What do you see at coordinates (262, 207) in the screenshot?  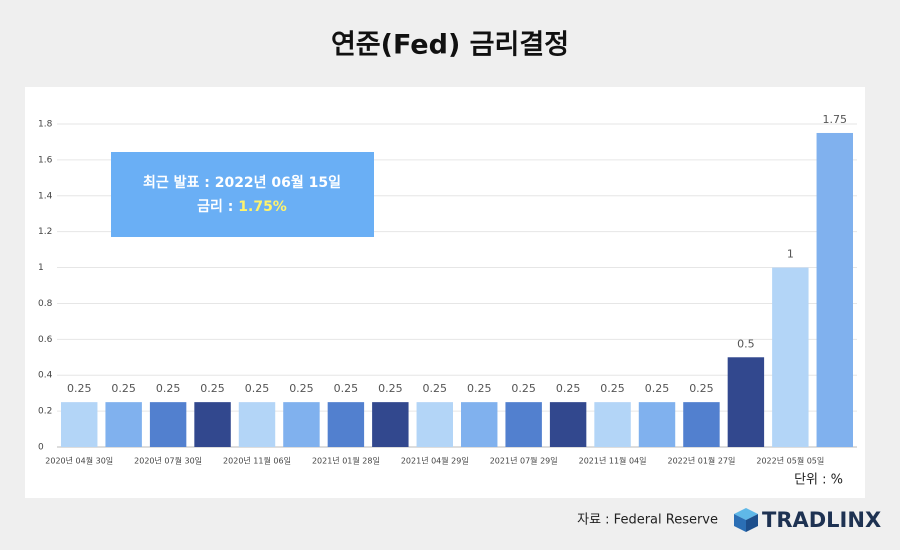 I see `rate-value: 1.75%` at bounding box center [262, 207].